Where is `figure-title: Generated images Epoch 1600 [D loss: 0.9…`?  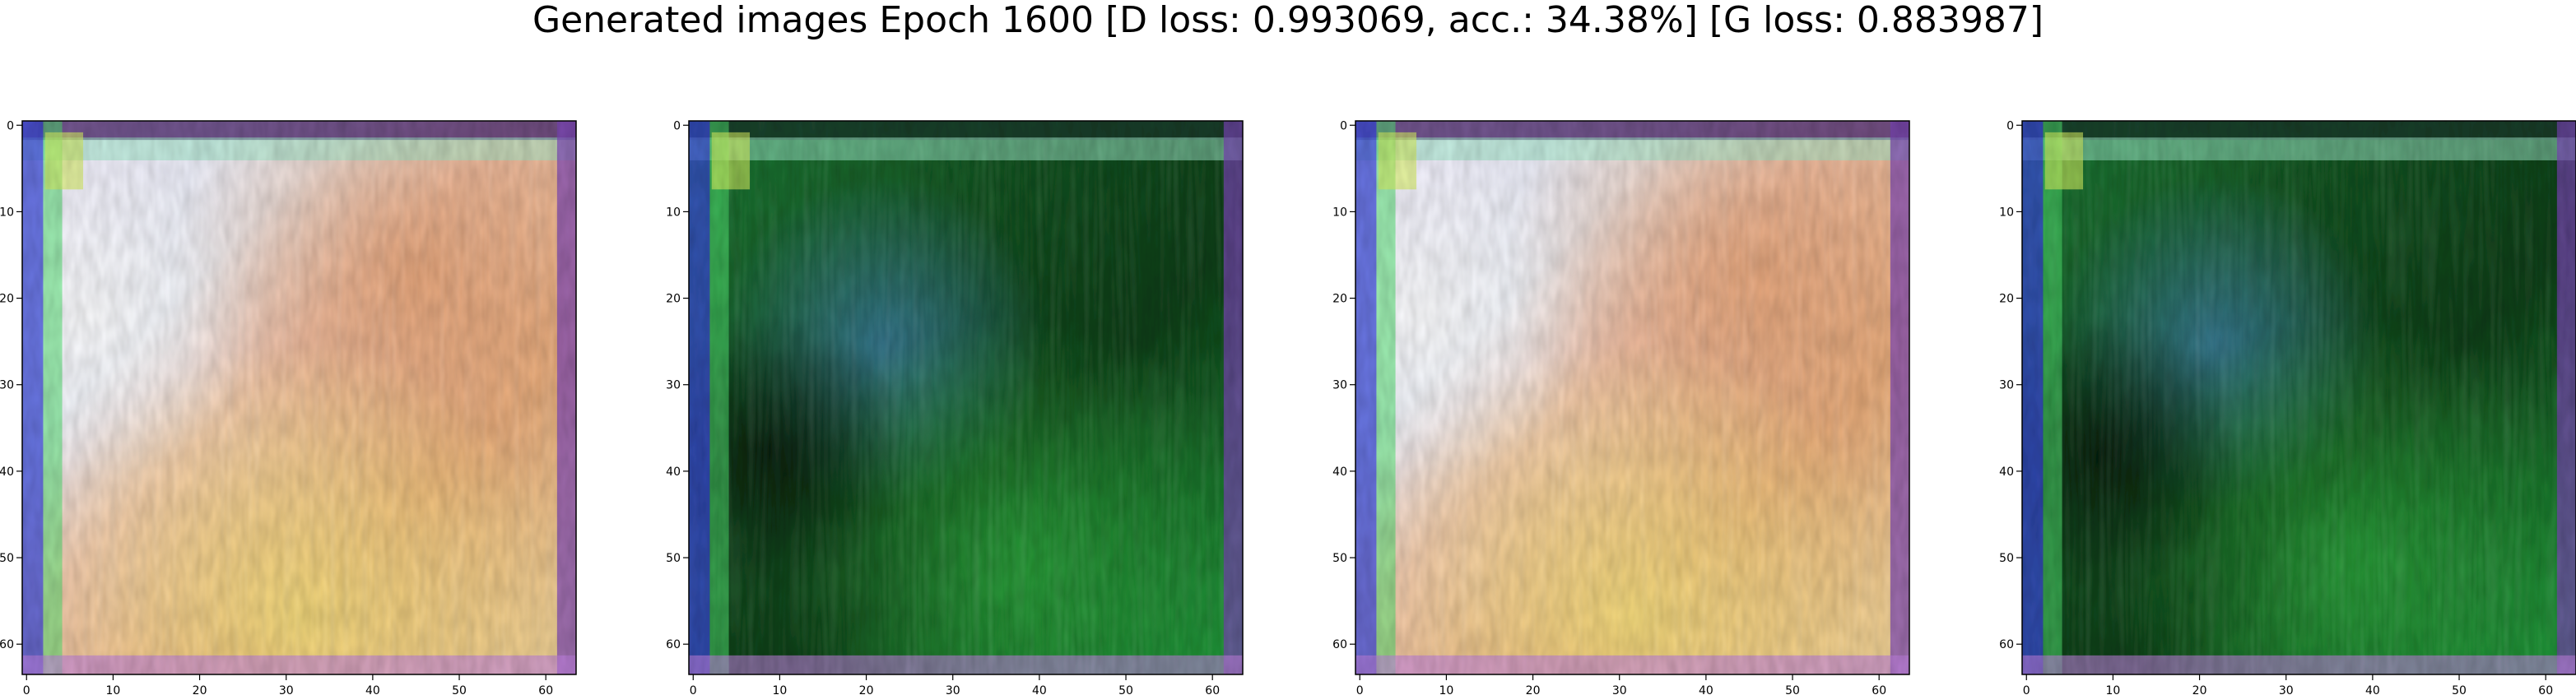
figure-title: Generated images Epoch 1600 [D loss: 0.9… is located at coordinates (1288, 20).